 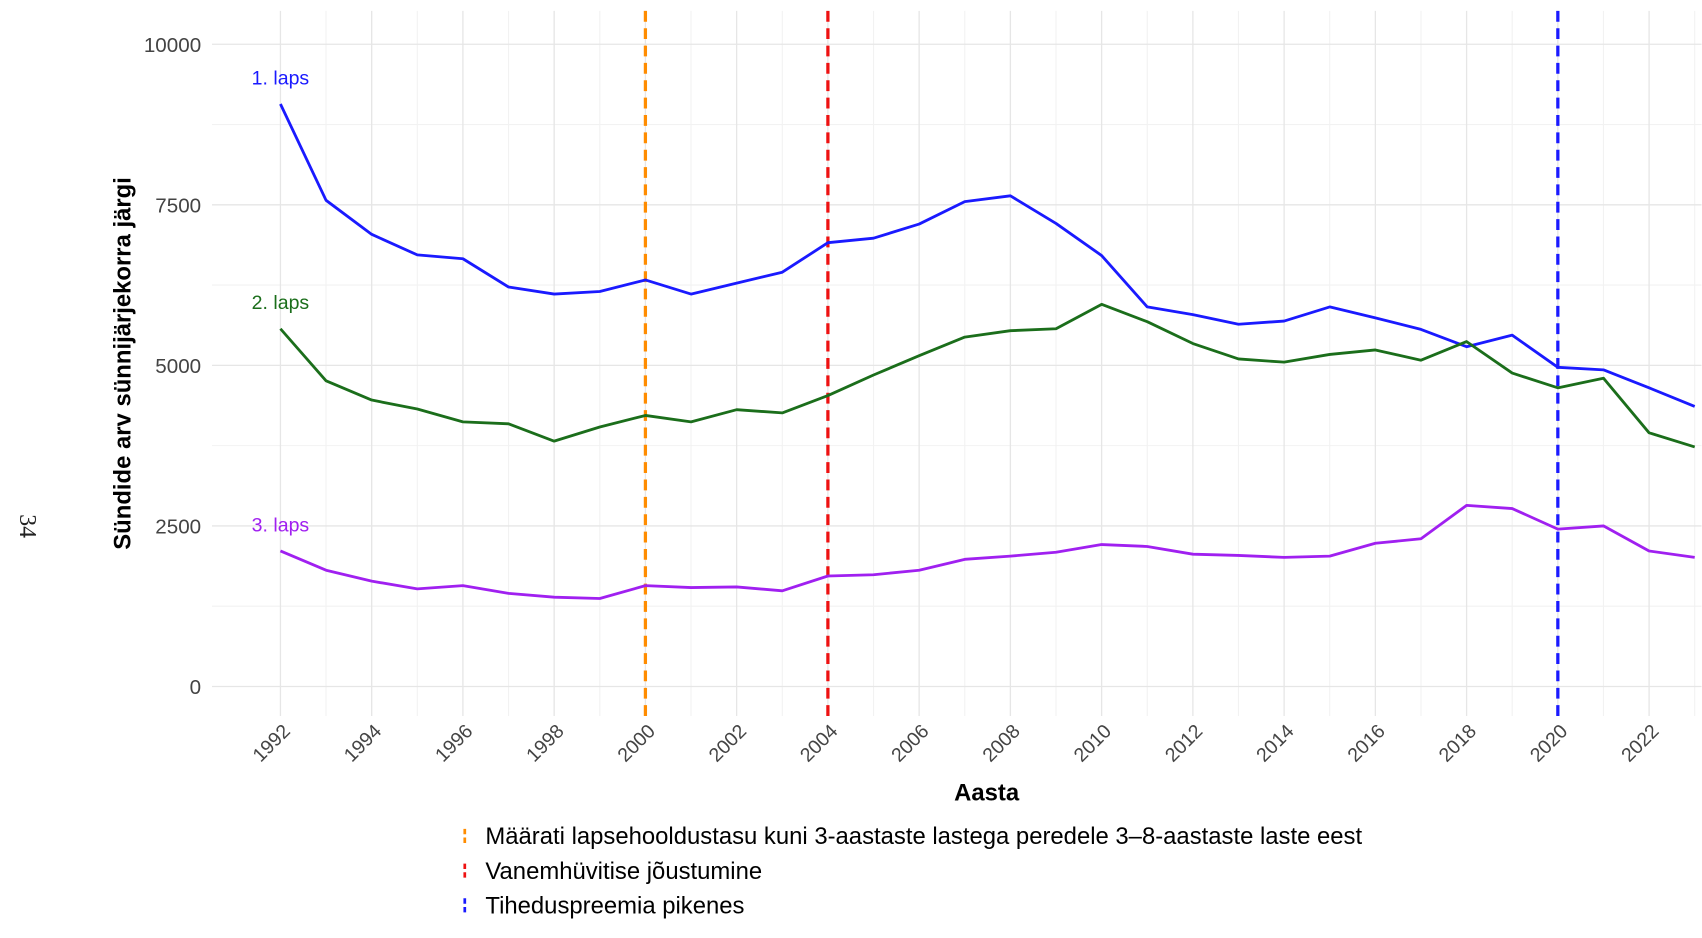 I want to click on x-tick-label: 1998, so click(x=545, y=743).